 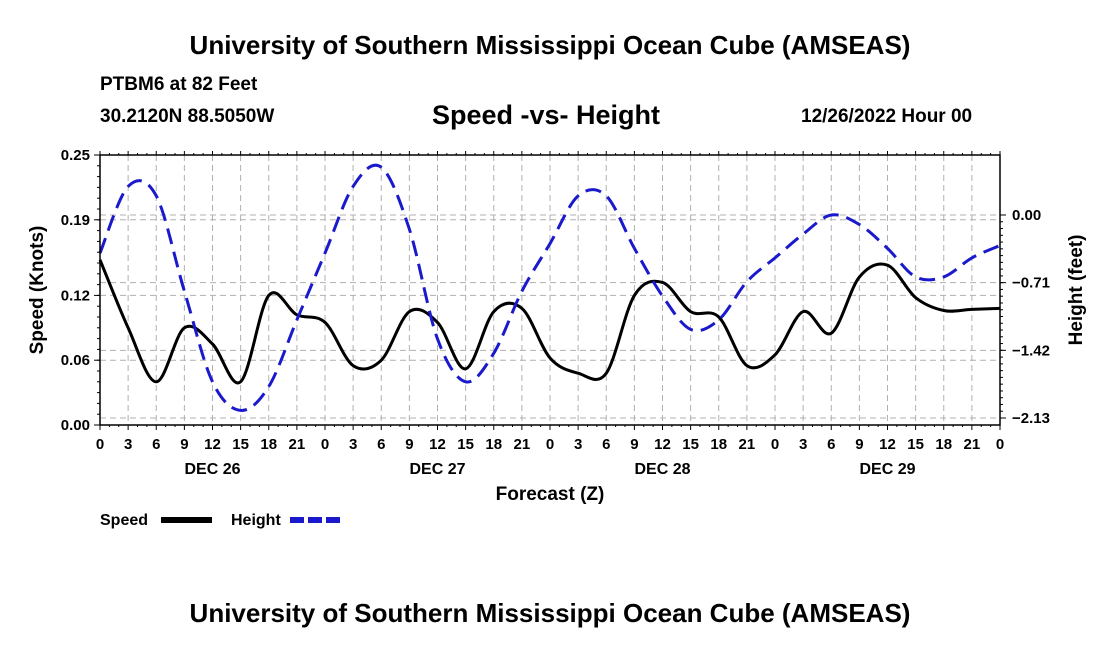 I want to click on day-label: DEC 27, so click(x=437, y=469).